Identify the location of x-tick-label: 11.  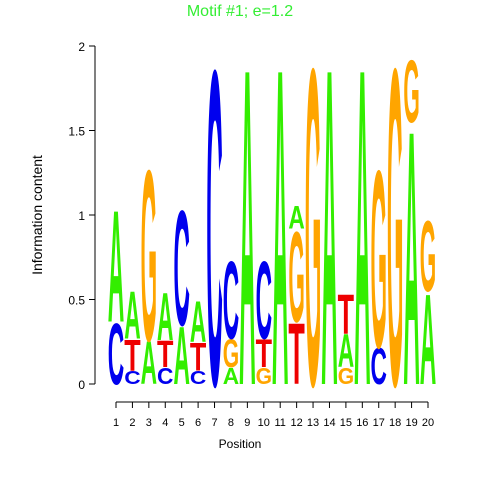
(279, 423).